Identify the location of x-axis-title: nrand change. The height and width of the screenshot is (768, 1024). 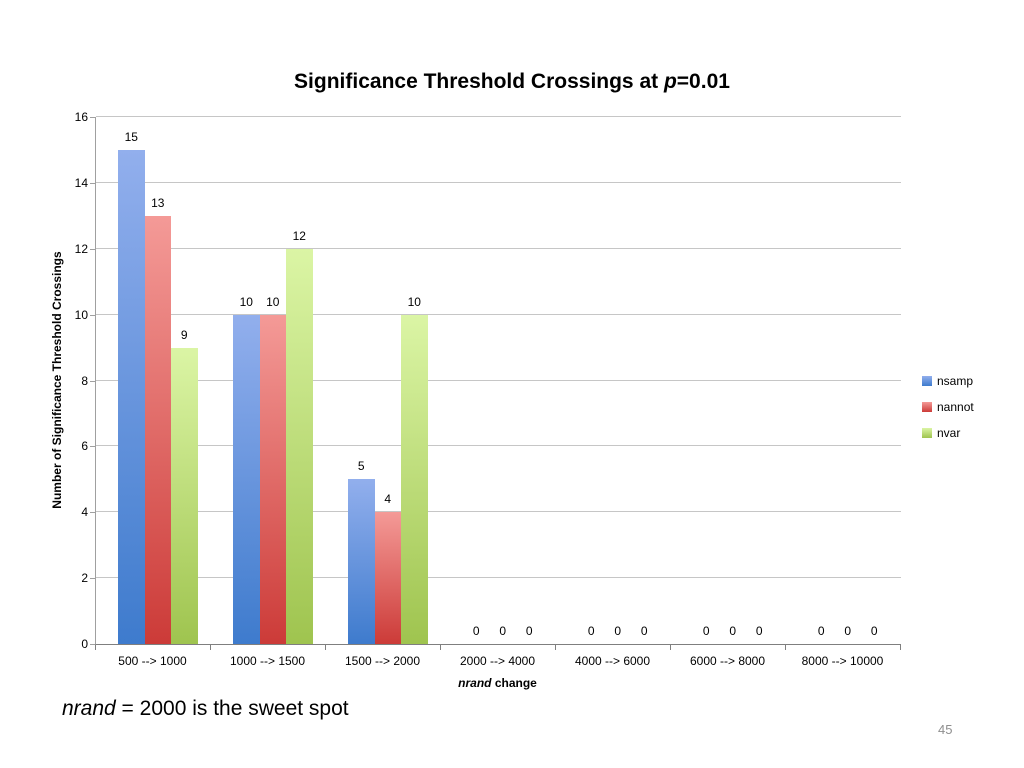
(497, 683).